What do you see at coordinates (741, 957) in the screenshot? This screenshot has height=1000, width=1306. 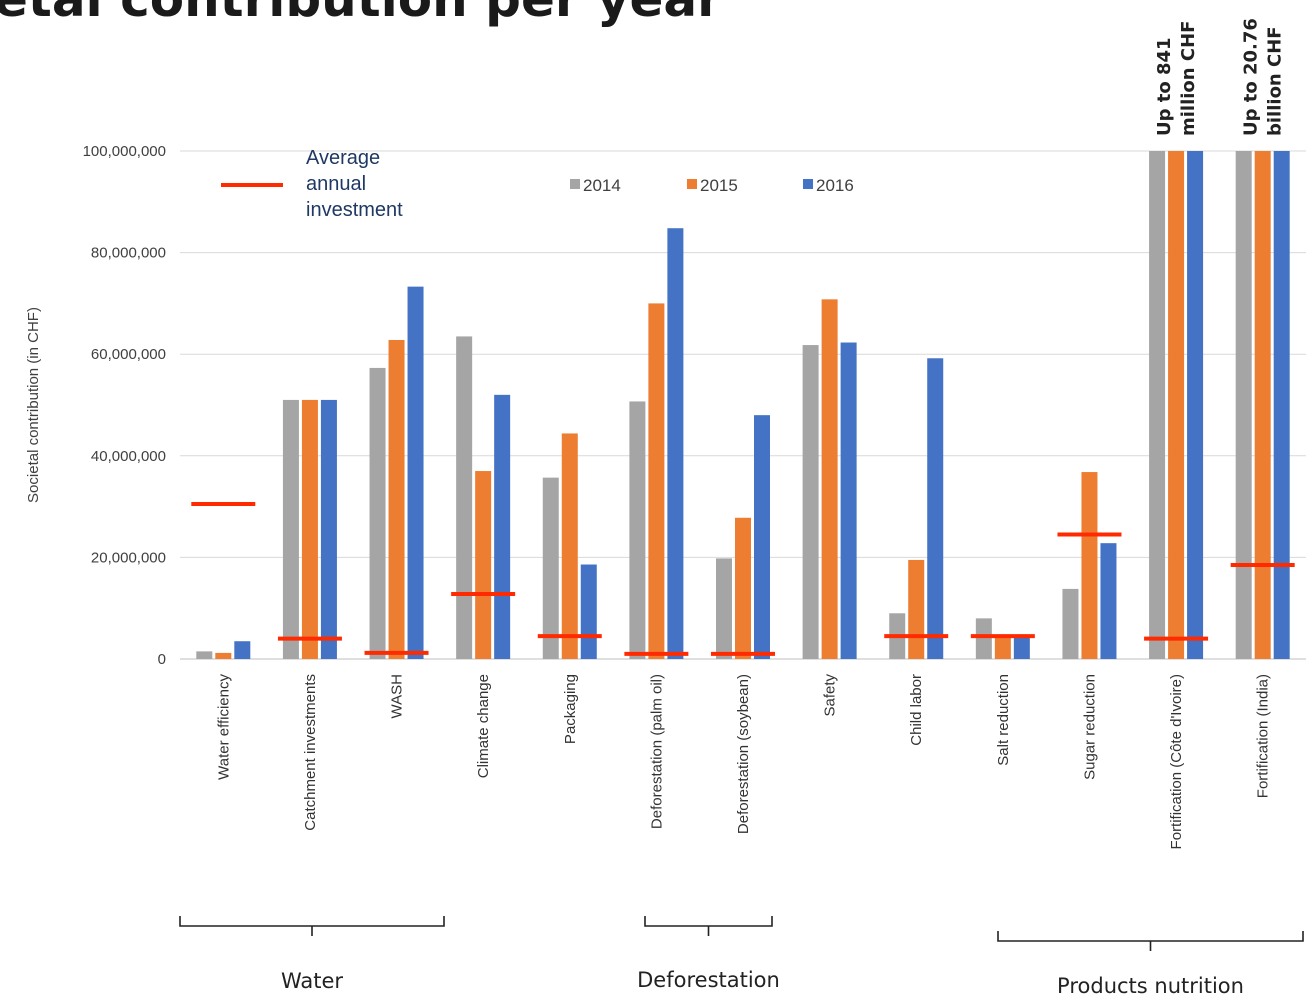 I see `group-brackets: Water Deforestation Products nutrition` at bounding box center [741, 957].